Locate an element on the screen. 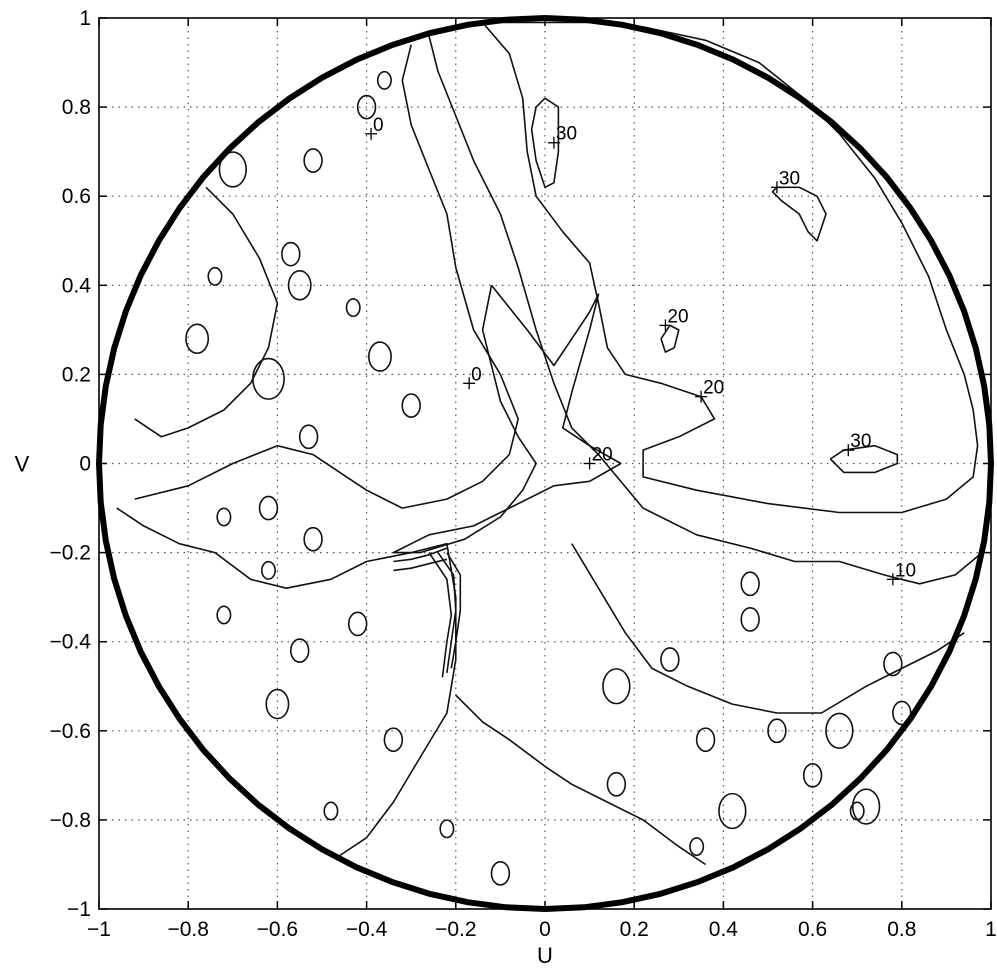 This screenshot has height=971, width=997. x-tick-label: 1 is located at coordinates (991, 929).